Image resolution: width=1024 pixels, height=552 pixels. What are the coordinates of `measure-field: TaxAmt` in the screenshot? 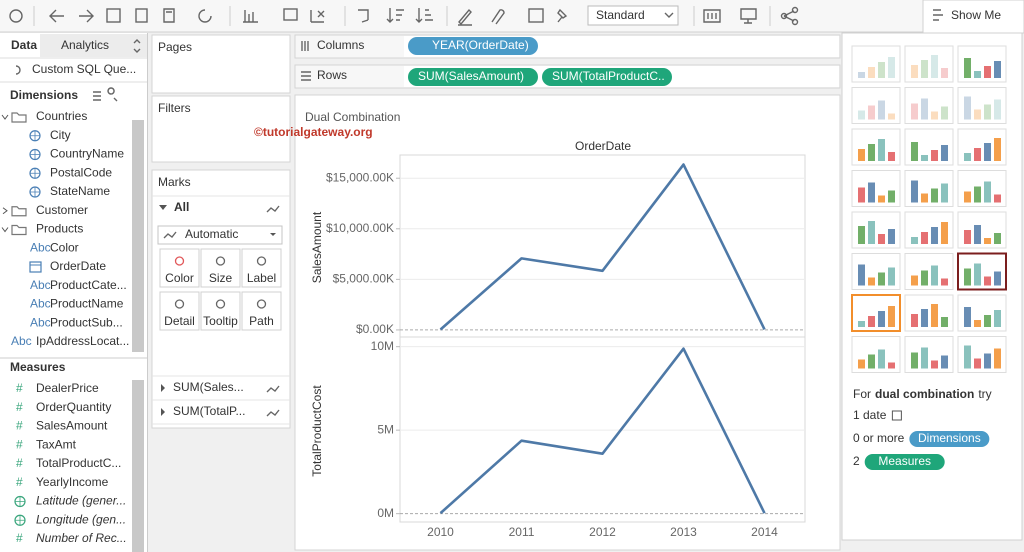 It's located at (56, 444).